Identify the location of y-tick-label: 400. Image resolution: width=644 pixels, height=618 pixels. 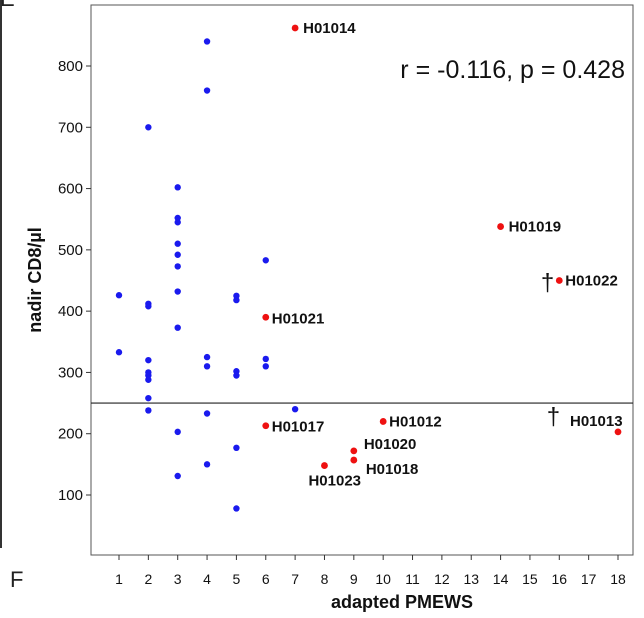
(70, 311).